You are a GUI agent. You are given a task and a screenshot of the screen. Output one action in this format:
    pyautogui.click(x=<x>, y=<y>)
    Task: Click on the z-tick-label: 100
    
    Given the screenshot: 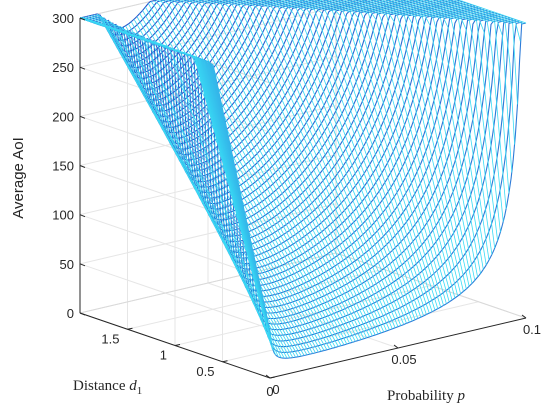 What is the action you would take?
    pyautogui.click(x=63, y=215)
    